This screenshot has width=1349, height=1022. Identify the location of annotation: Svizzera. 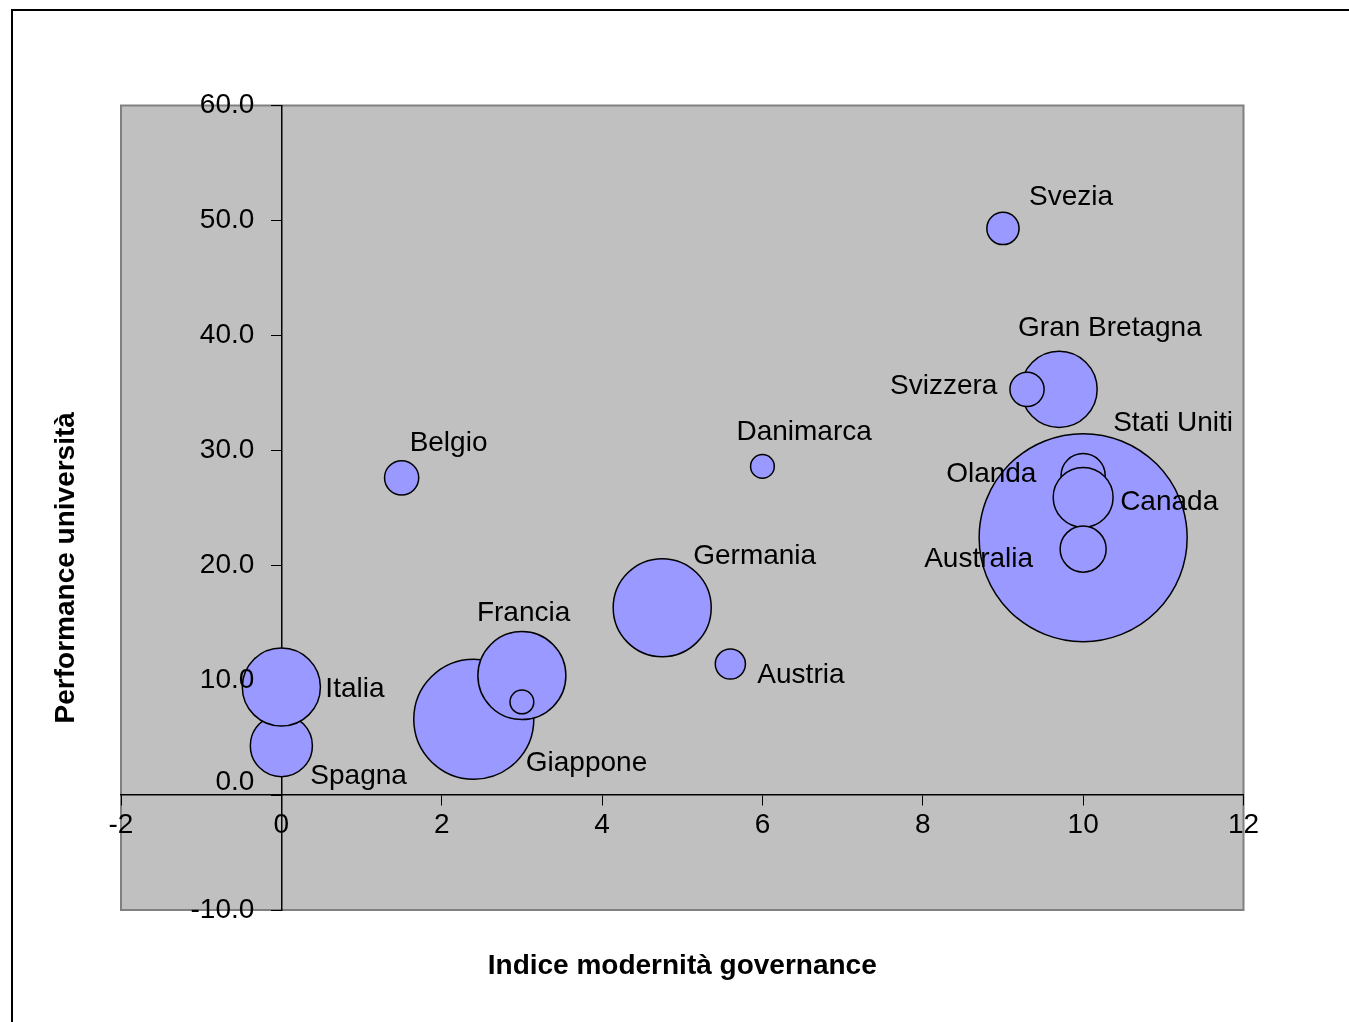
(944, 385).